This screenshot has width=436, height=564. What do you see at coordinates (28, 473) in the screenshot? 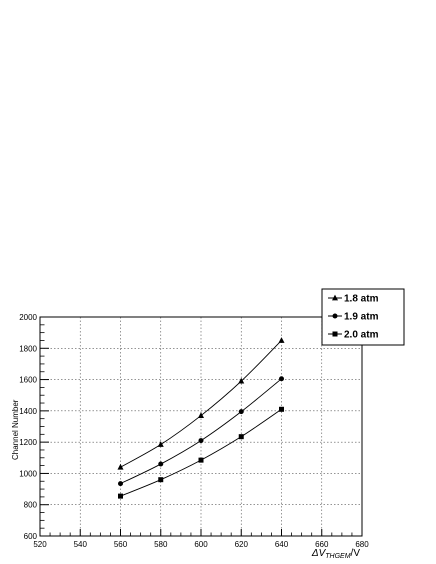
I see `y-tick-label: 1000` at bounding box center [28, 473].